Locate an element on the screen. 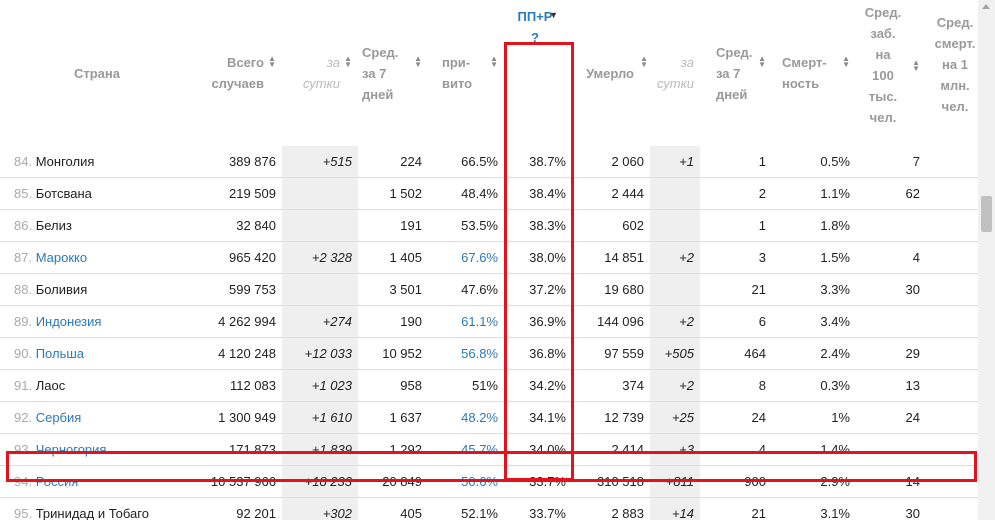 The image size is (995, 520). deaths-avg7-cell: 24 is located at coordinates (736, 417).